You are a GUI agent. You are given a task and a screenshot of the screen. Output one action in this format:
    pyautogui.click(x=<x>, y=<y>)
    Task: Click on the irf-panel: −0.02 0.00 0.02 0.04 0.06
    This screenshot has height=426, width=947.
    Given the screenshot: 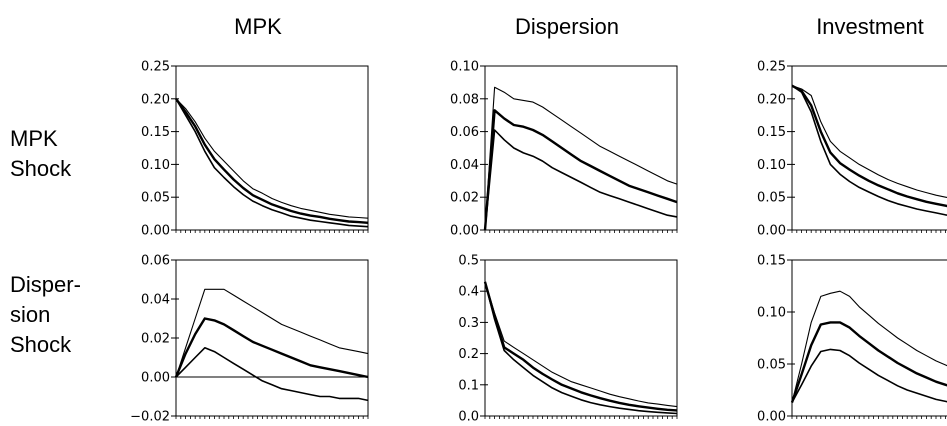 What is the action you would take?
    pyautogui.click(x=249, y=339)
    